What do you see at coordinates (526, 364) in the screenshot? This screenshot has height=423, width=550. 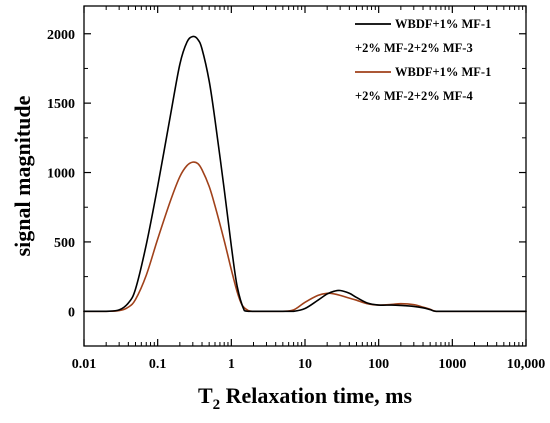 I see `x-tick-label: 10,000` at bounding box center [526, 364].